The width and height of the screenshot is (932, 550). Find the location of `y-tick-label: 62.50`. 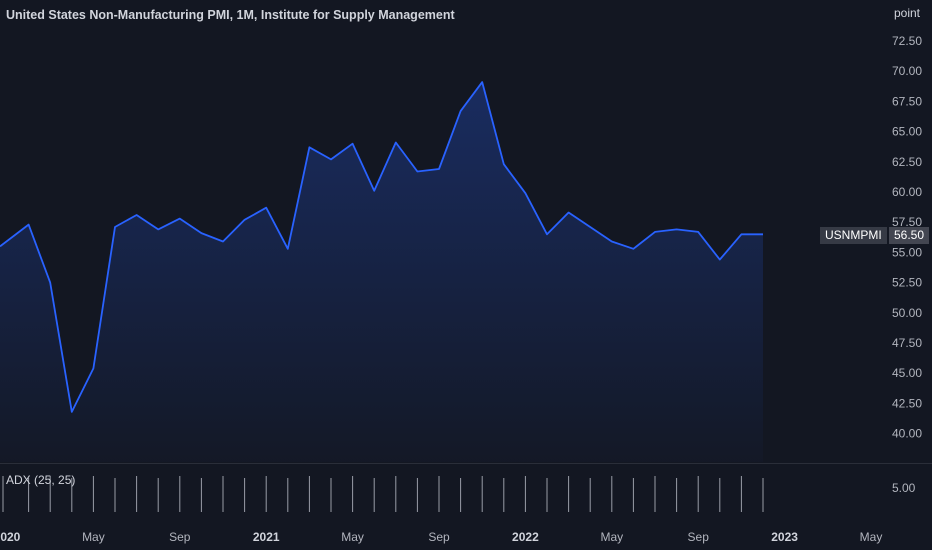

y-tick-label: 62.50 is located at coordinates (907, 162).